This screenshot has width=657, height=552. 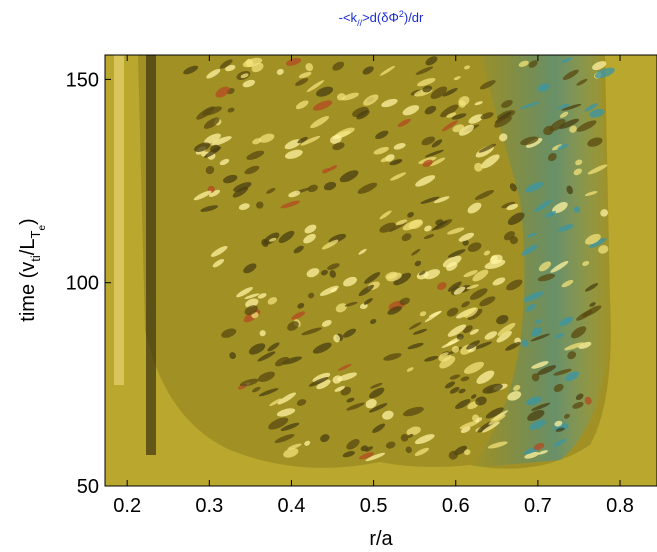 What do you see at coordinates (28, 247) in the screenshot?
I see `ylabel-part: /L` at bounding box center [28, 247].